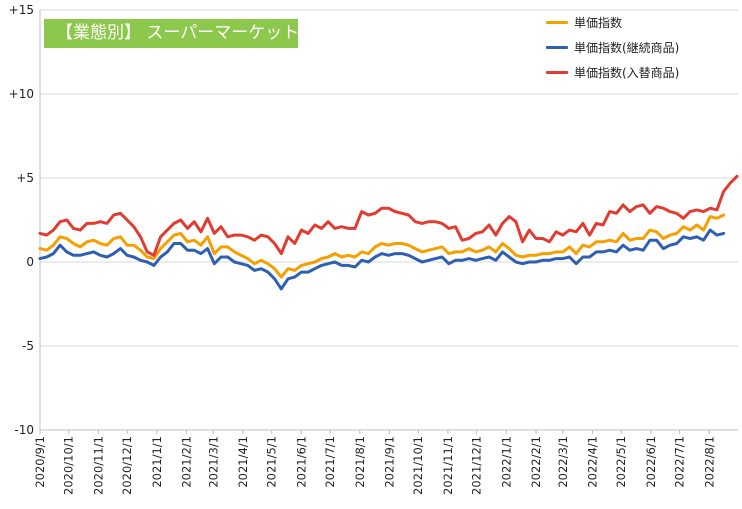 This screenshot has height=509, width=742. What do you see at coordinates (69, 465) in the screenshot?
I see `x-tick-label: 2020/10/1` at bounding box center [69, 465].